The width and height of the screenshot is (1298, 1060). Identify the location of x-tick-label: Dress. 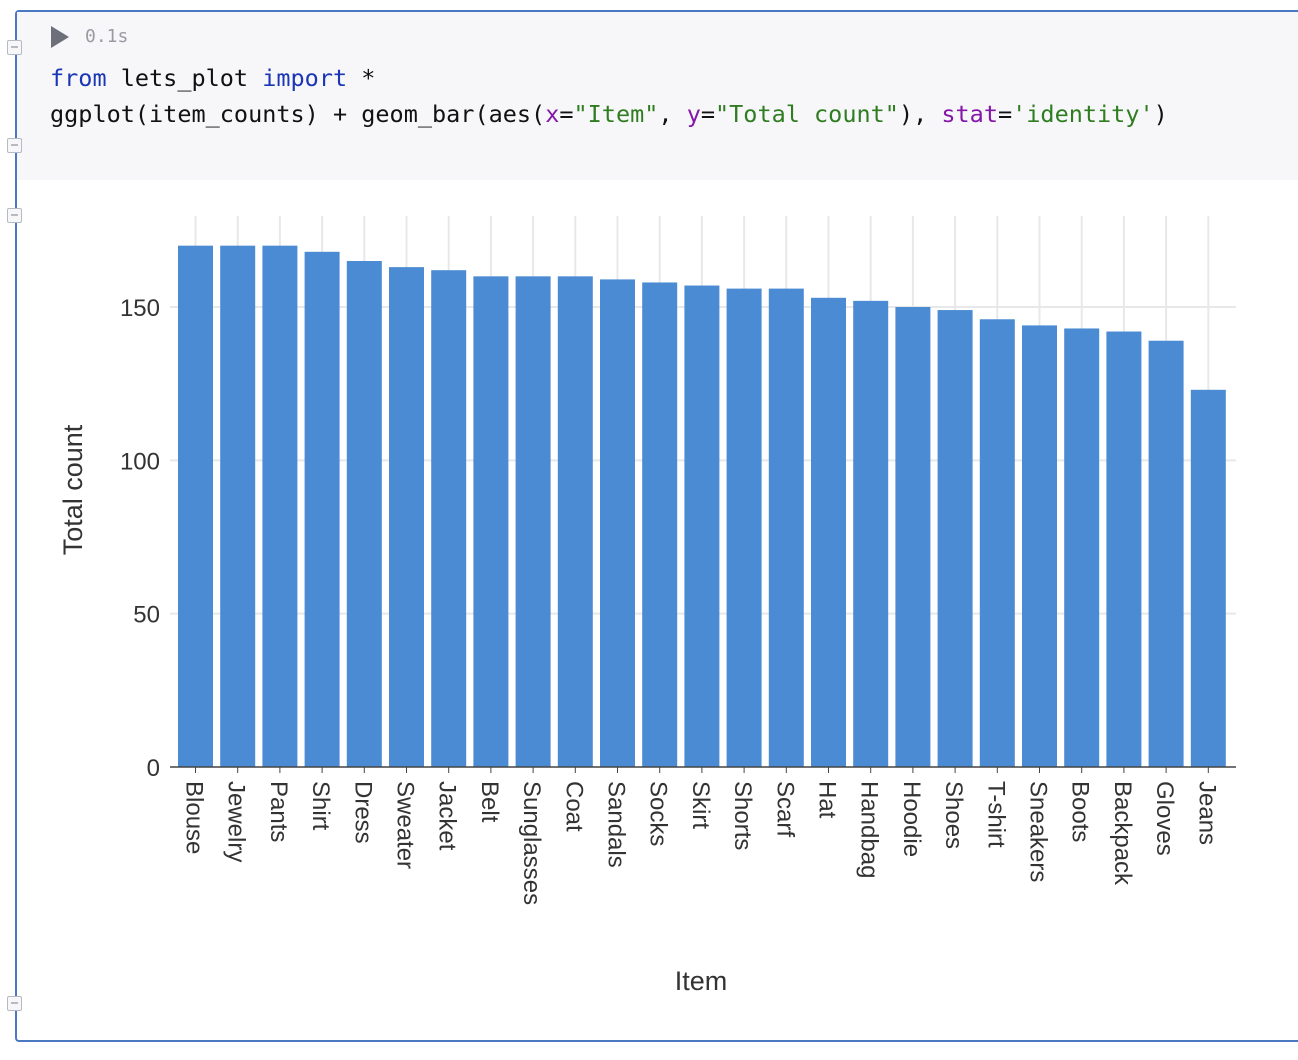
(362, 812).